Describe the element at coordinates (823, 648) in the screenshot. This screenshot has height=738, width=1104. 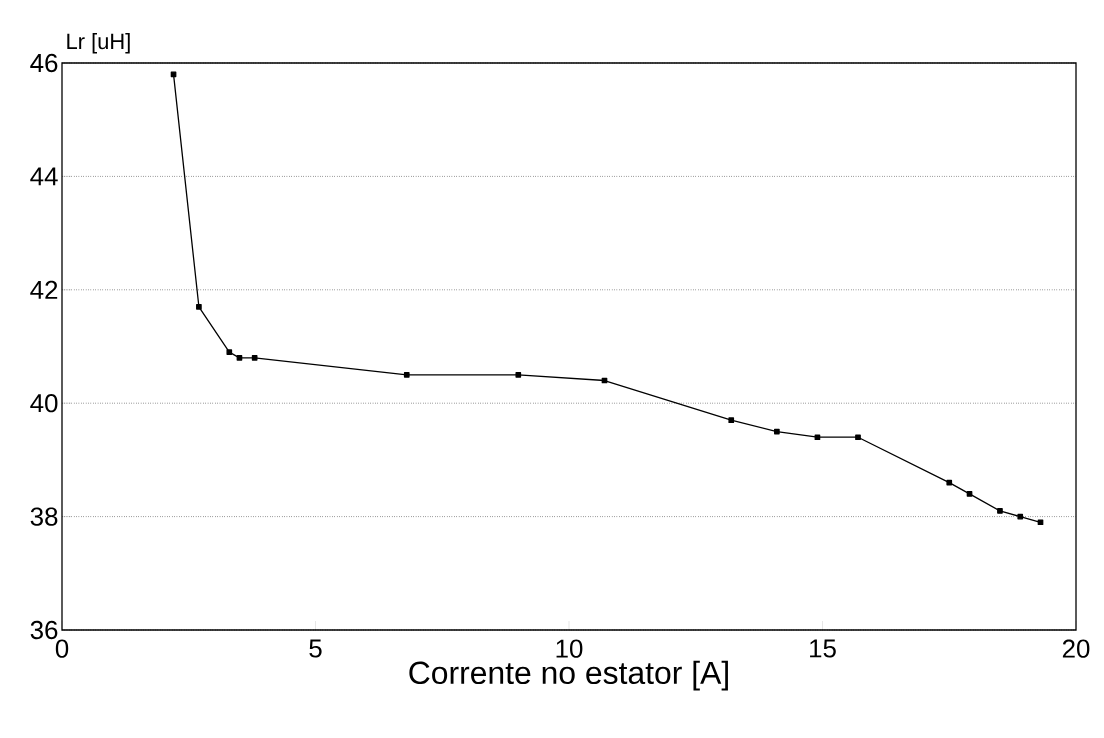
I see `x-tick-label: 15` at that location.